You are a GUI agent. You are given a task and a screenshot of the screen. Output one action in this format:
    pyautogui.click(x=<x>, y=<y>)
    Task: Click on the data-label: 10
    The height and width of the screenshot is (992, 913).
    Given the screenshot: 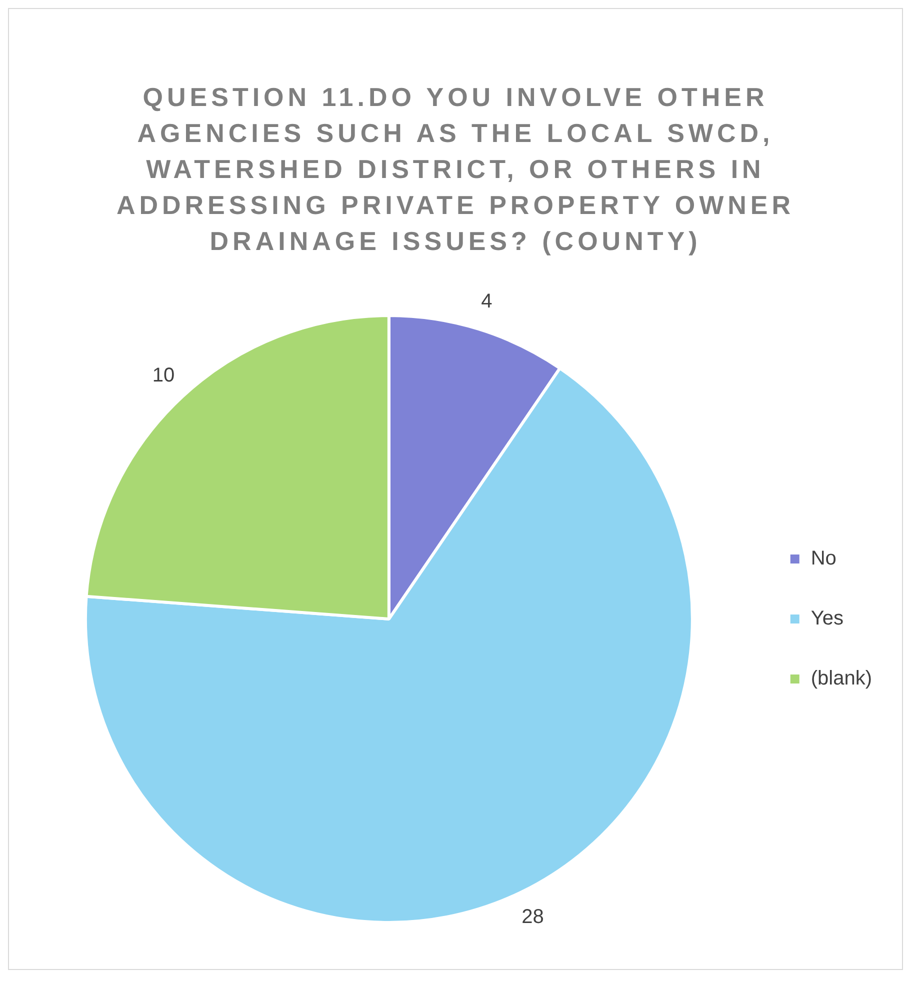 What is the action you would take?
    pyautogui.click(x=163, y=375)
    